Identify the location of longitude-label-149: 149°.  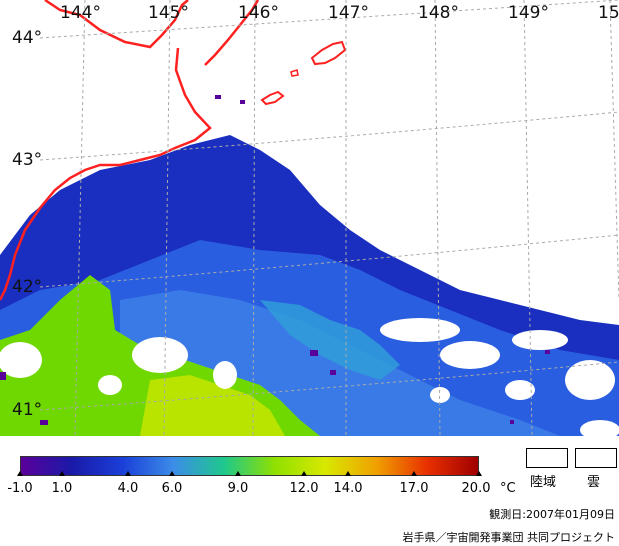
(528, 13).